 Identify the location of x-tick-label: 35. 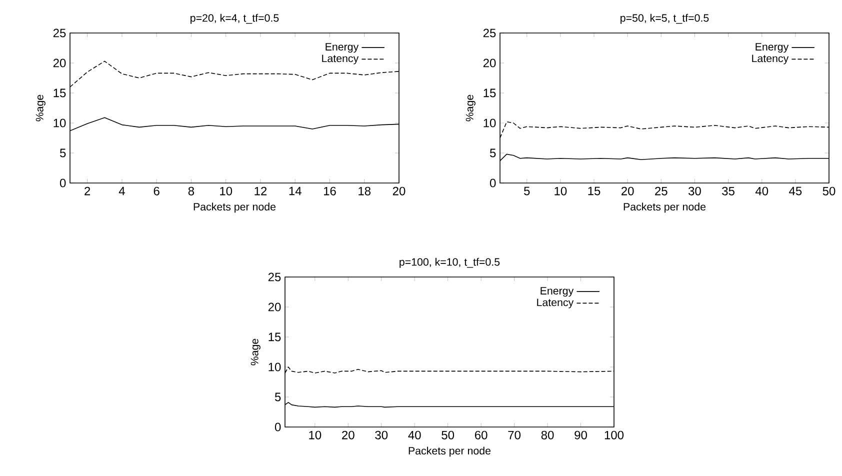
(728, 191).